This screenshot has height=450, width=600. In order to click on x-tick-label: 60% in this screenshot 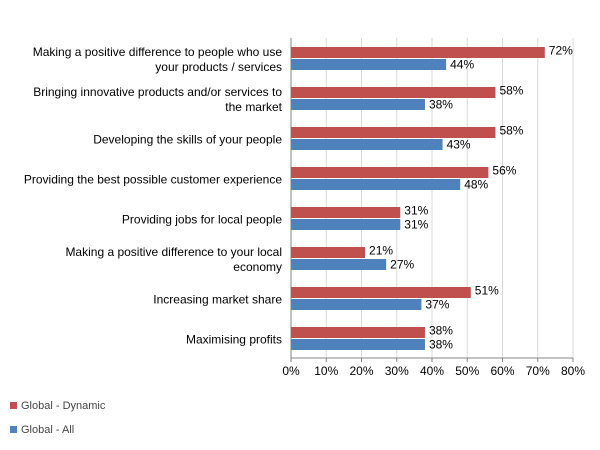, I will do `click(502, 371)`.